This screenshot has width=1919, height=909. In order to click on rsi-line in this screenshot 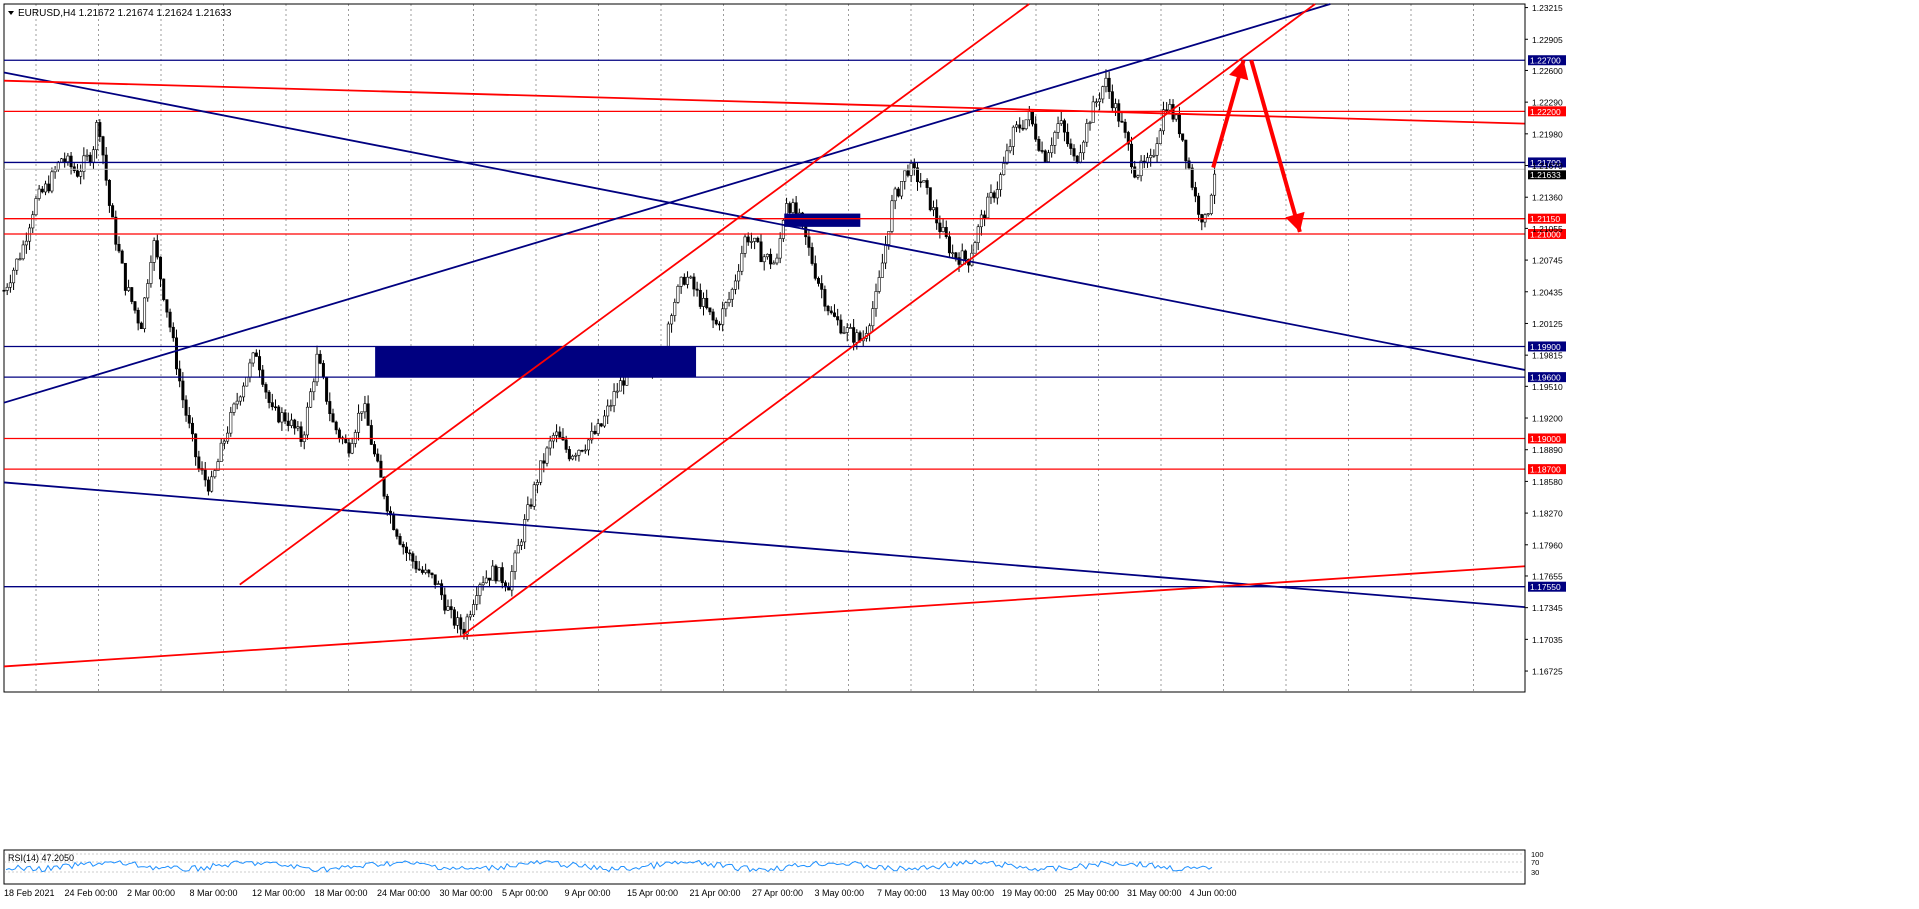, I will do `click(609, 866)`.